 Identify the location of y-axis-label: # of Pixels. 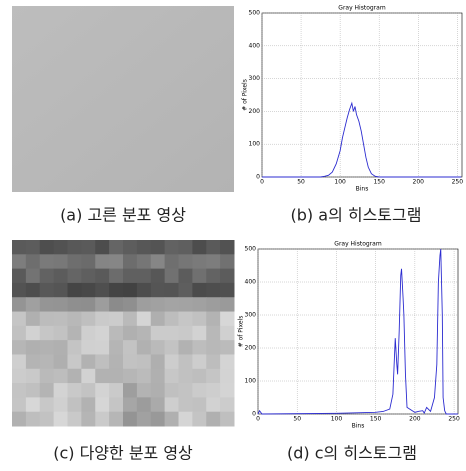
(245, 95).